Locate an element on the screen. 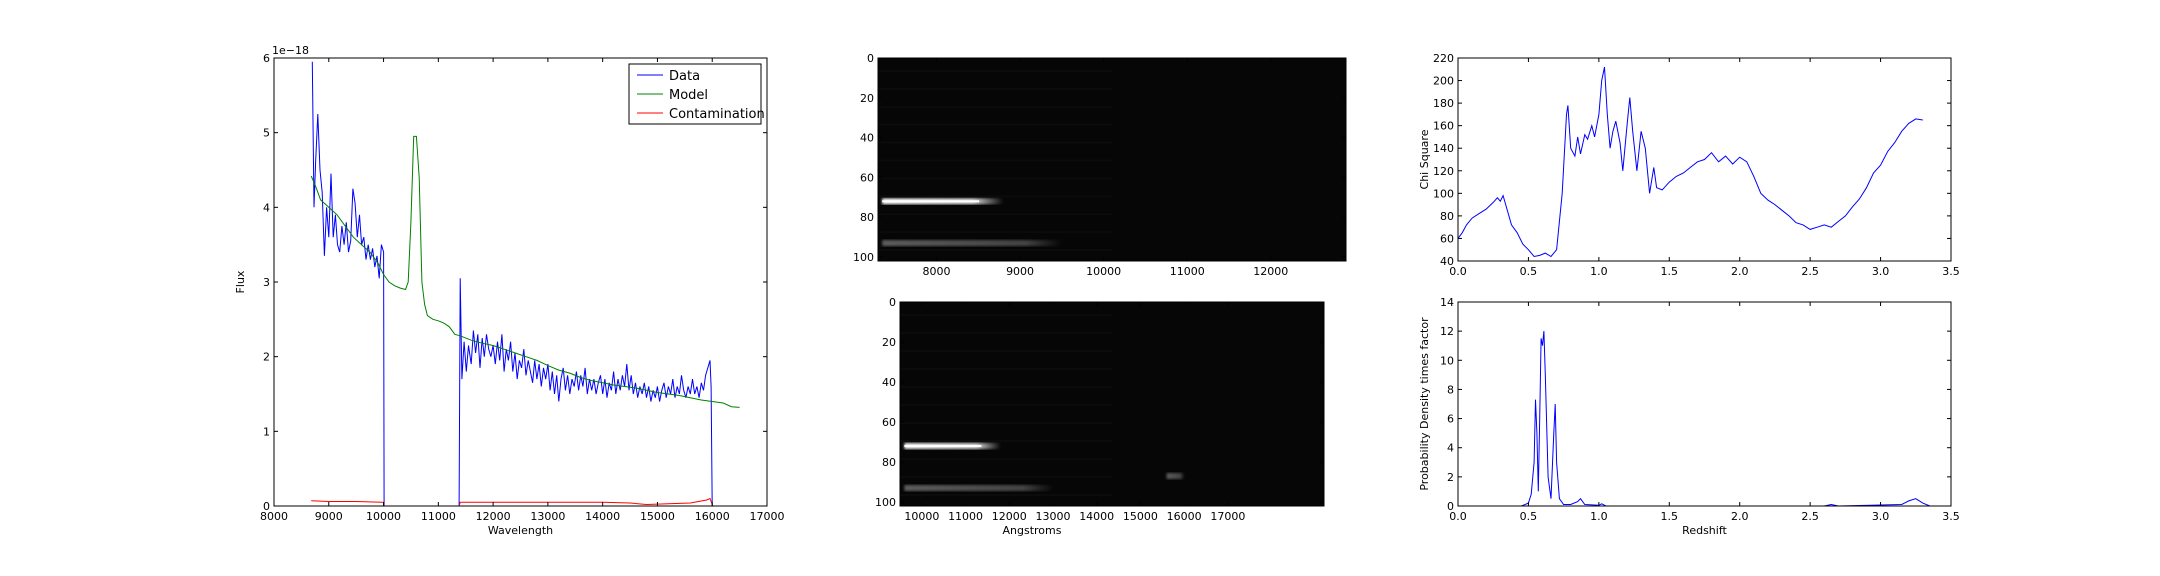  probability-xtick-label: 1.0 is located at coordinates (1599, 516).